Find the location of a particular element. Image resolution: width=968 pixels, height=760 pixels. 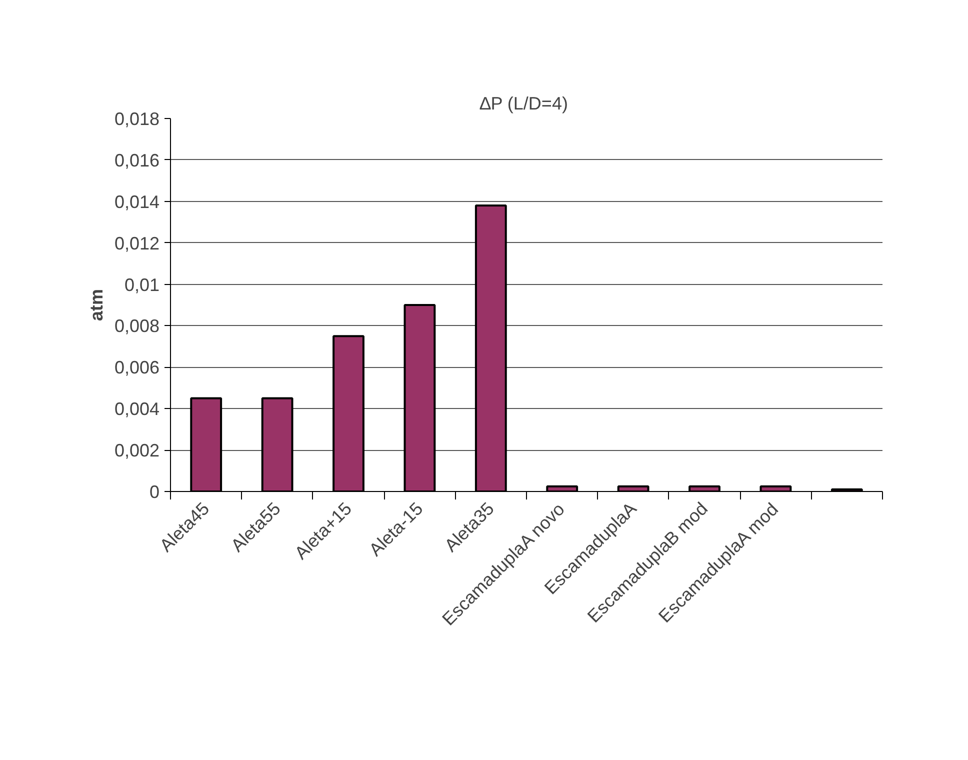

y-tick-label: 0,012 is located at coordinates (137, 243).